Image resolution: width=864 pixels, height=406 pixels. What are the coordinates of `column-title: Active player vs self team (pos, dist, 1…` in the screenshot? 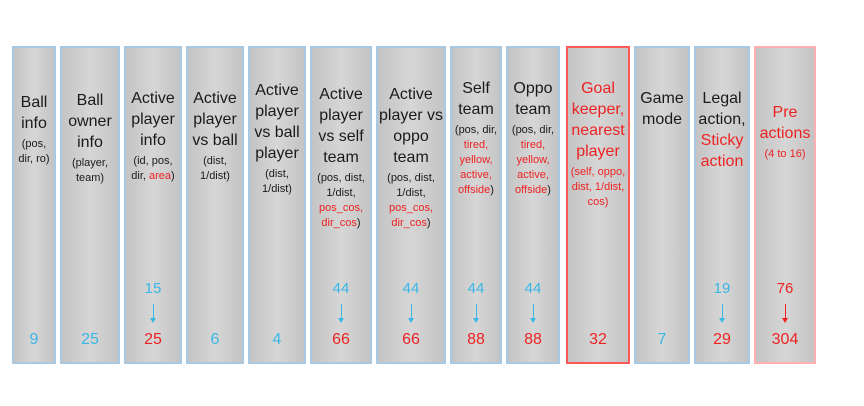 It's located at (341, 157).